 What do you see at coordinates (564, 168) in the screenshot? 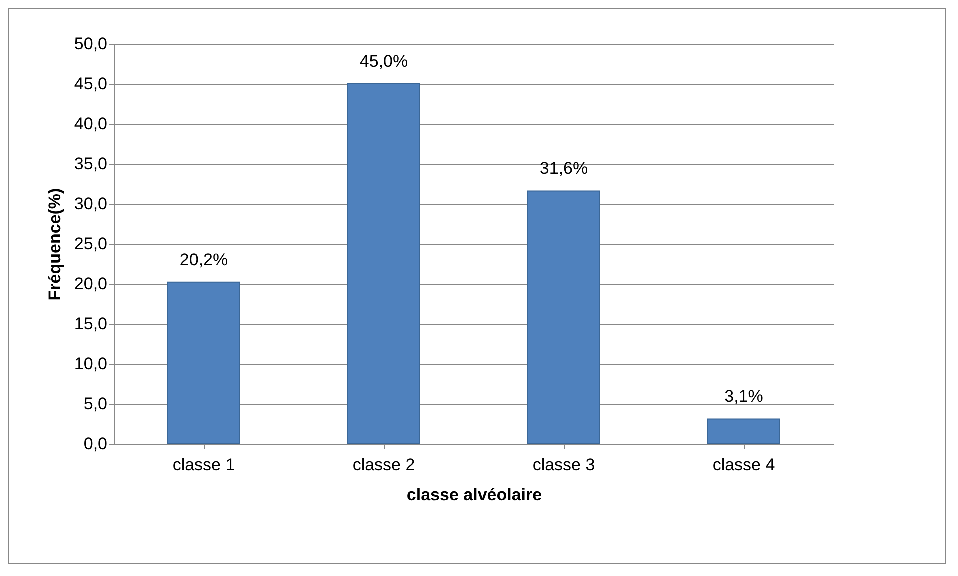
I see `data-label: 31,6%` at bounding box center [564, 168].